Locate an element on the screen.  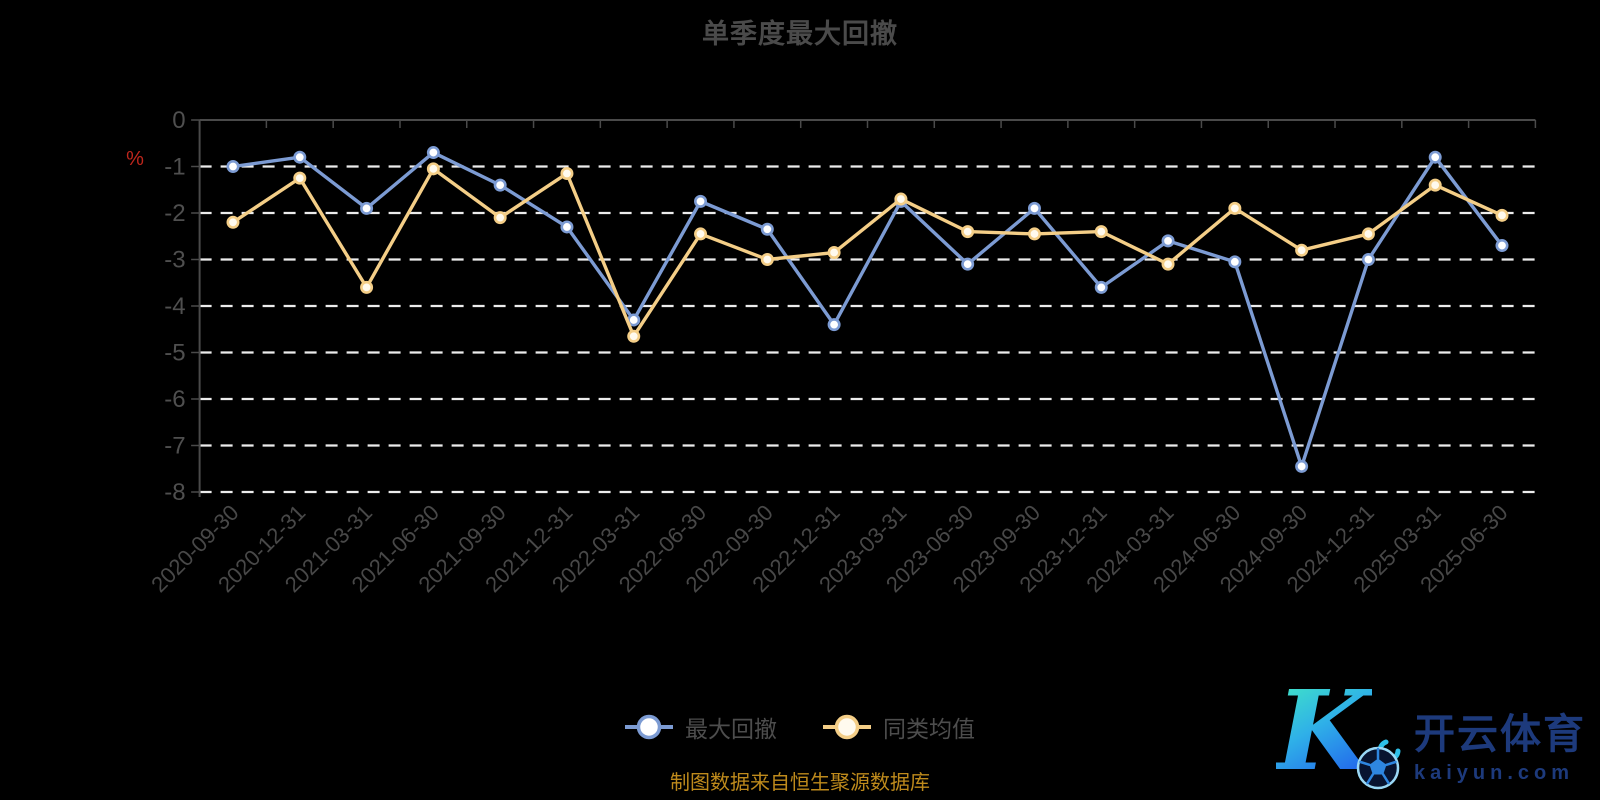
y-axis-label: -4 is located at coordinates (174, 306).